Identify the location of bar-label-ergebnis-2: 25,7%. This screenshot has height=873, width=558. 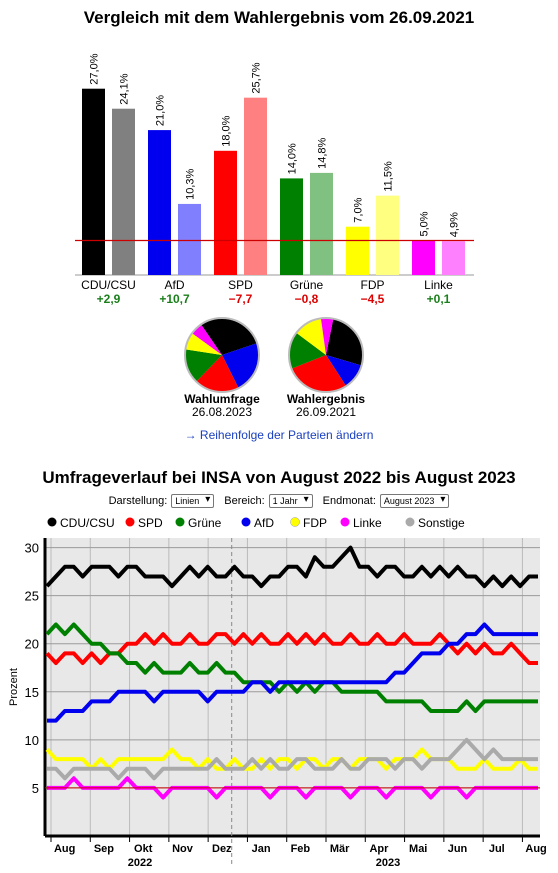
(257, 77).